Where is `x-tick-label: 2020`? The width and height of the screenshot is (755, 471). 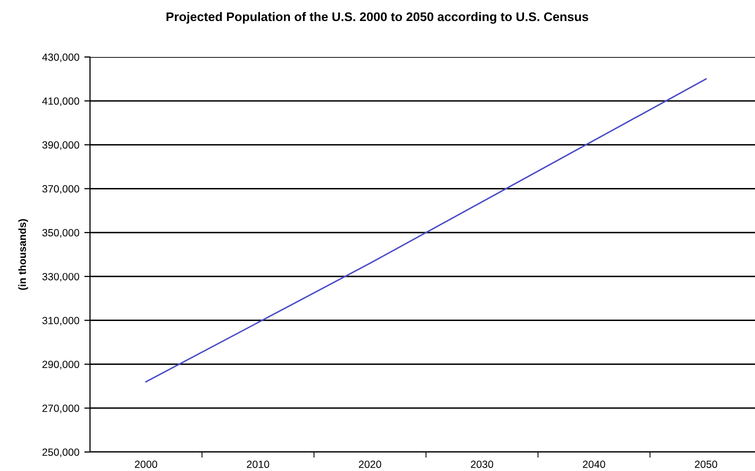
x-tick-label: 2020 is located at coordinates (370, 464).